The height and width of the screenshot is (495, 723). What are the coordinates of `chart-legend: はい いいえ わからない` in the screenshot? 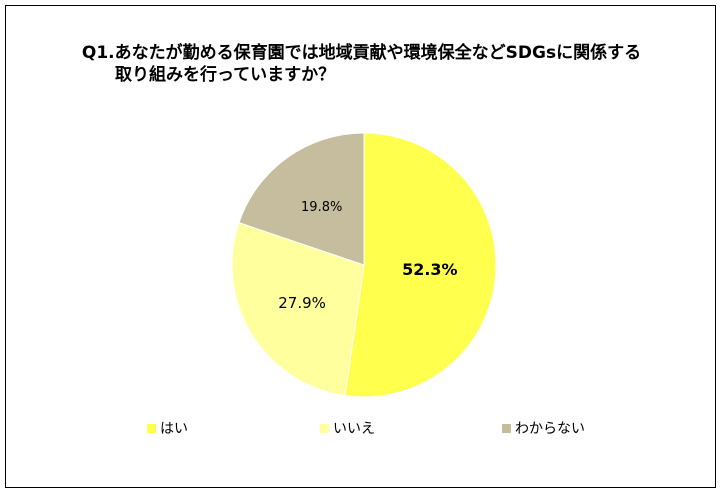 It's located at (361, 430).